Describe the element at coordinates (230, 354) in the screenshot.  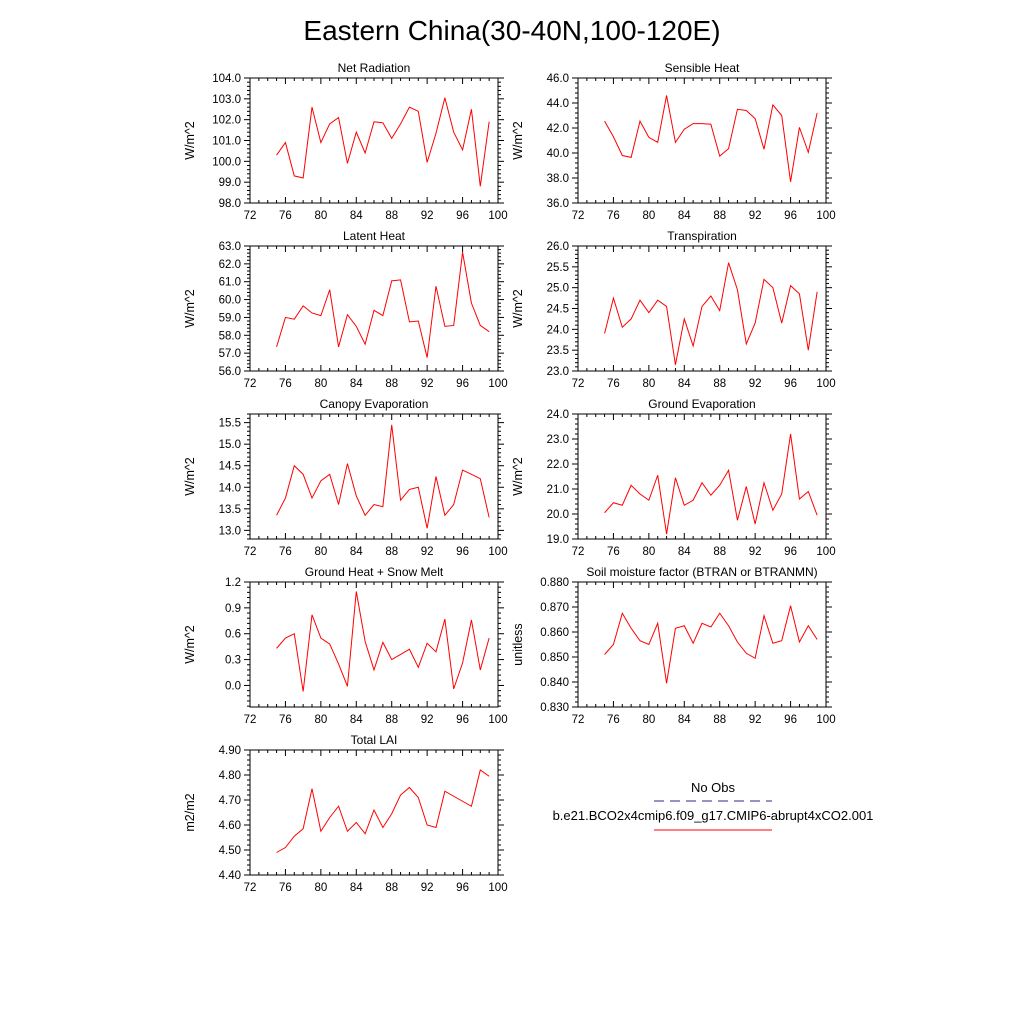
I see `y-tick-label: 57.0` at that location.